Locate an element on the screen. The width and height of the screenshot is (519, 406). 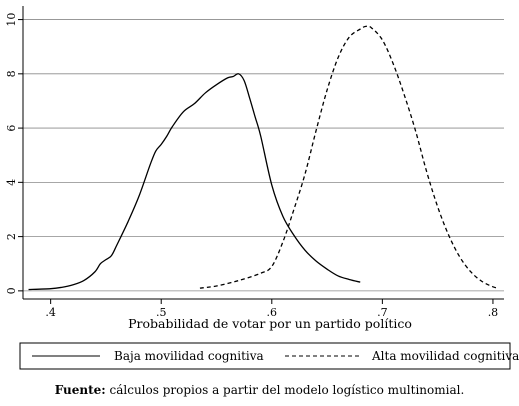
y-tick-label: 0 is located at coordinates (11, 290).